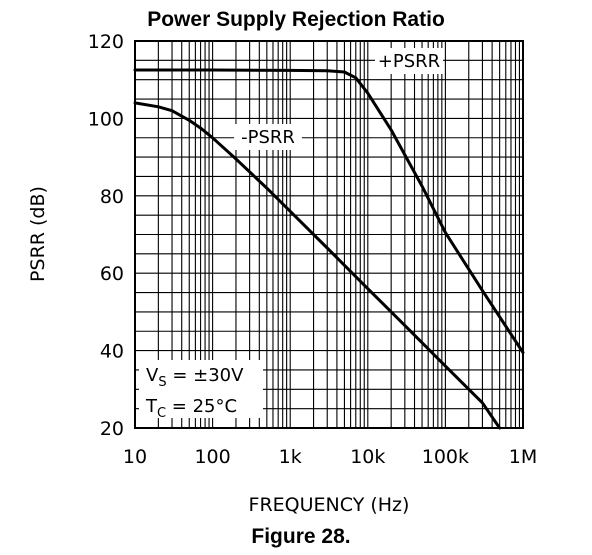 The height and width of the screenshot is (555, 592). I want to click on conditions-bg, so click(201, 389).